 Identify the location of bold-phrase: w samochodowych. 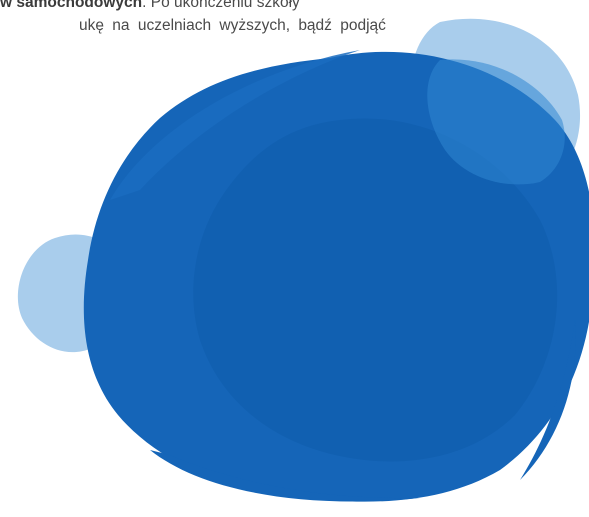
(71, 5).